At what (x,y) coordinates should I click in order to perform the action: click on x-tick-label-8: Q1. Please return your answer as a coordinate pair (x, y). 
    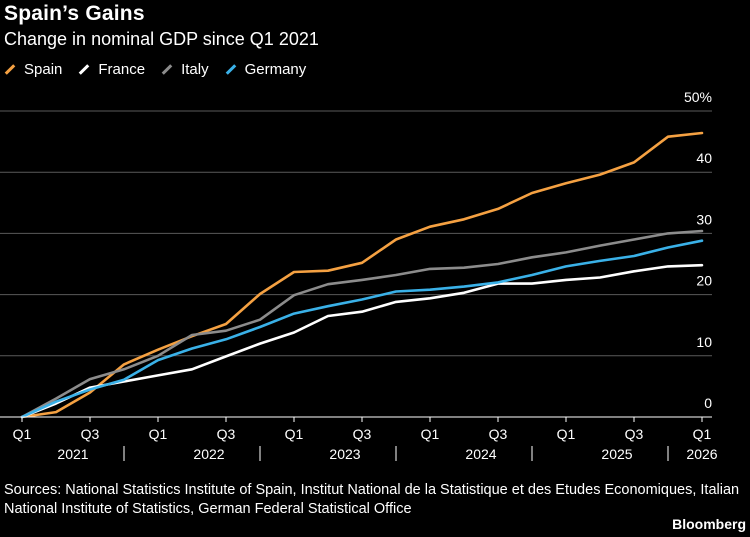
    Looking at the image, I should click on (566, 434).